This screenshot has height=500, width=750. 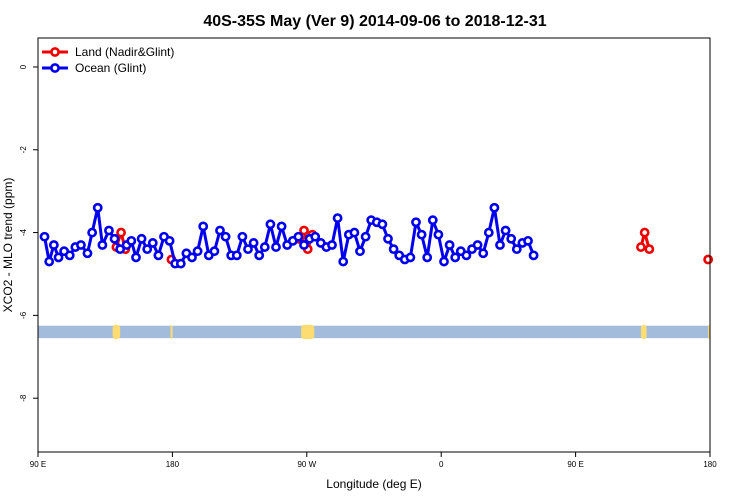 I want to click on y-tick-label: 0, so click(x=23, y=66).